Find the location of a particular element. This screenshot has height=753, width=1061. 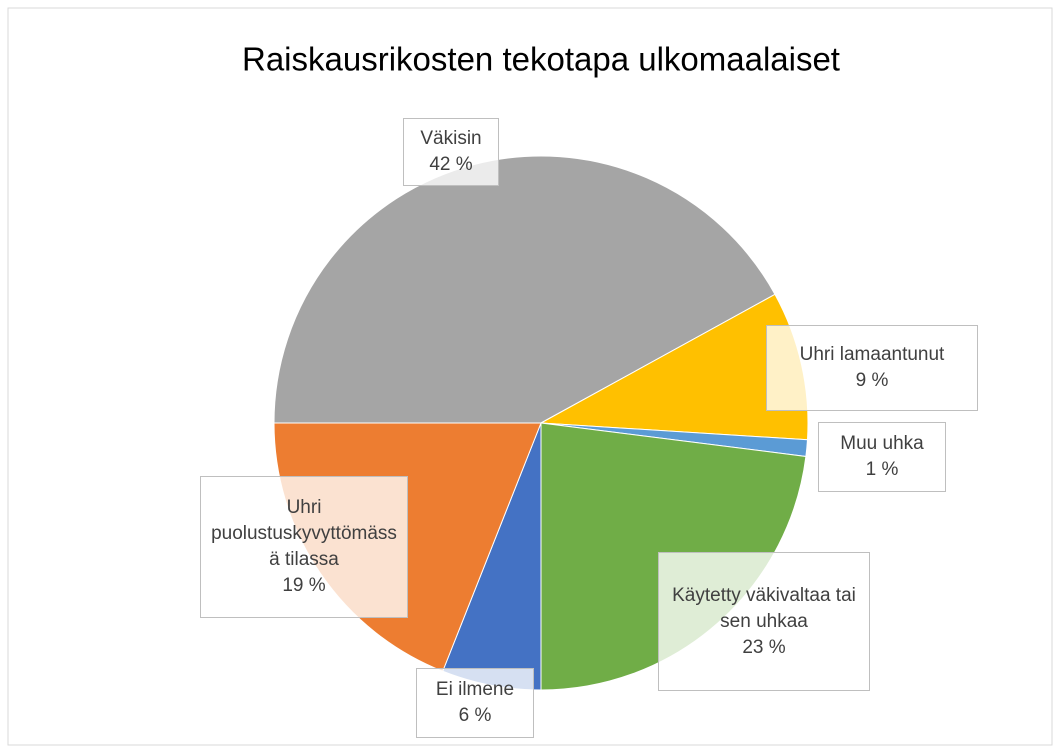

category-label: Väkisin is located at coordinates (451, 138).